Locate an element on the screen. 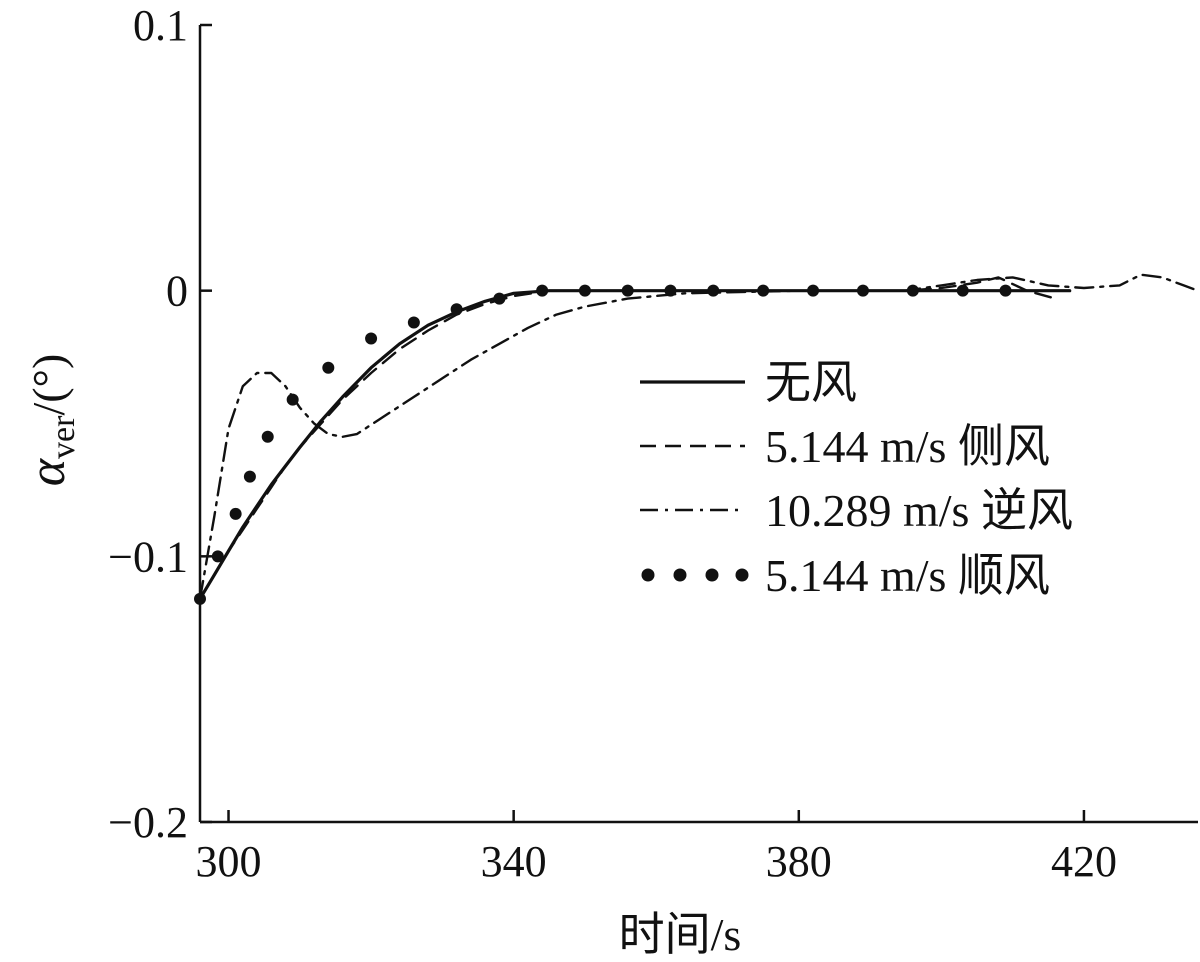 Image resolution: width=1200 pixels, height=962 pixels. x-tick-label: 340 is located at coordinates (514, 861).